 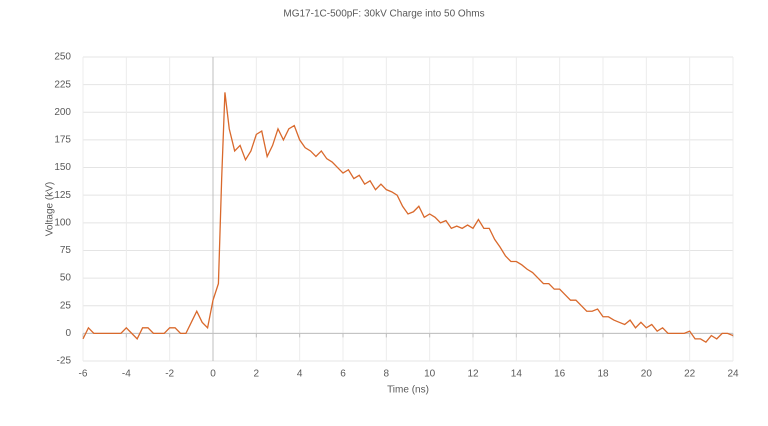 What do you see at coordinates (647, 374) in the screenshot?
I see `x-tick-label: 20` at bounding box center [647, 374].